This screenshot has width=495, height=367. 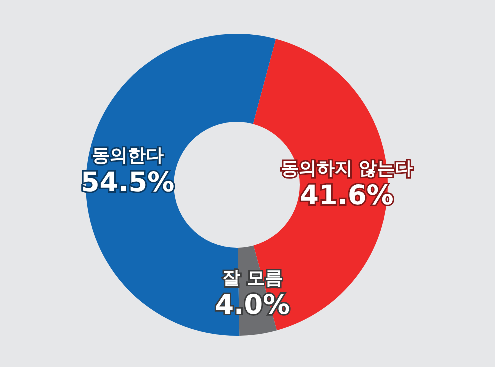 What do you see at coordinates (252, 305) in the screenshot?
I see `data-label: 4.0%` at bounding box center [252, 305].